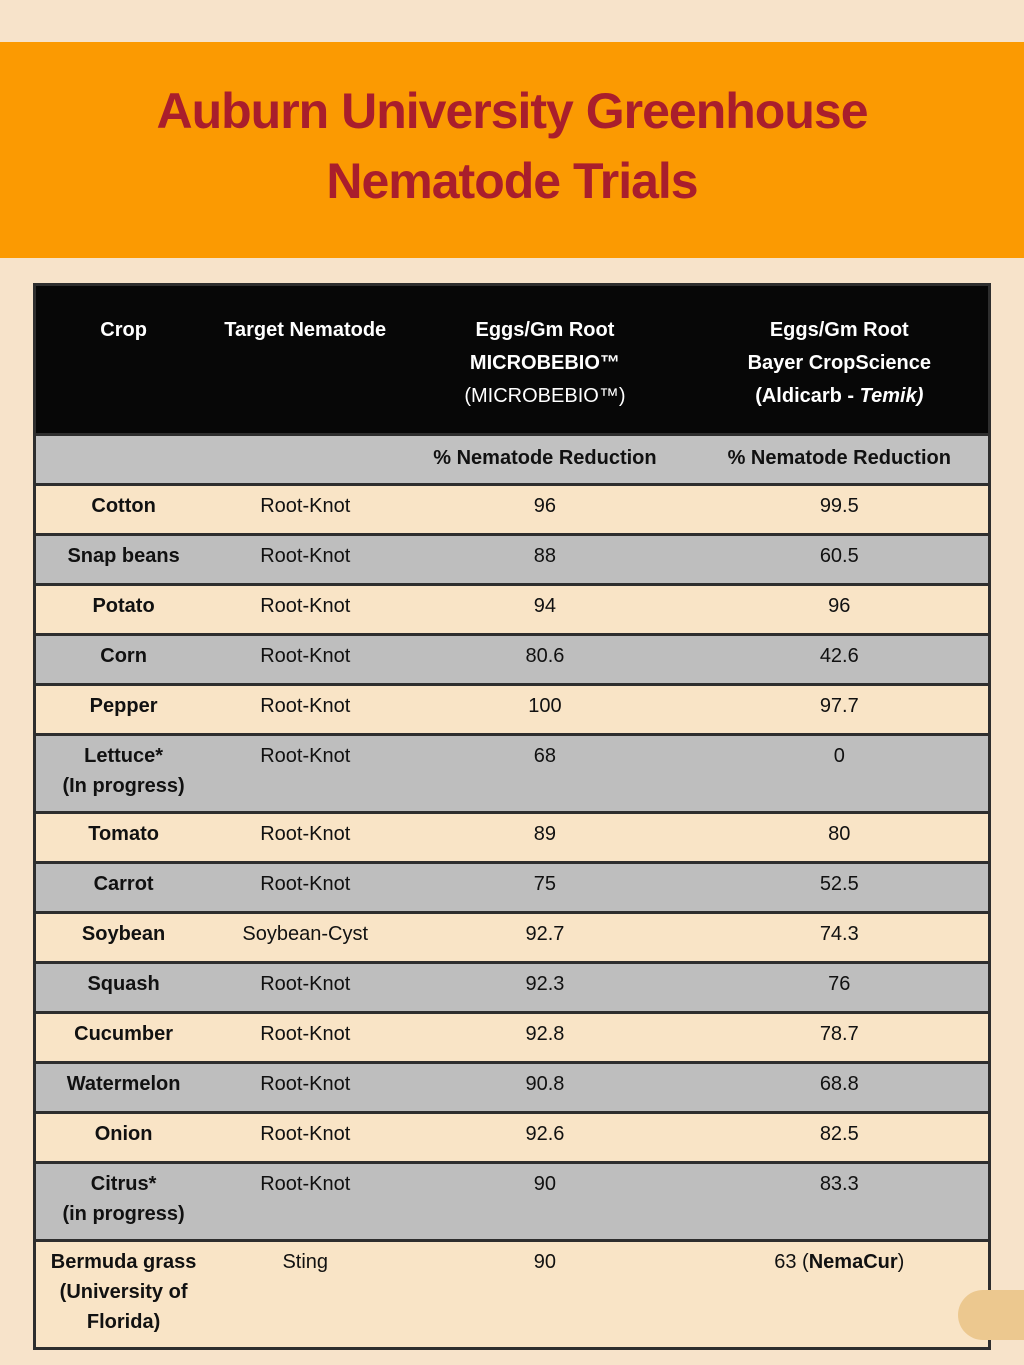 The image size is (1024, 1365). I want to click on table-row: Citrus* (in progress) Root-Knot 90 83.3, so click(512, 1201).